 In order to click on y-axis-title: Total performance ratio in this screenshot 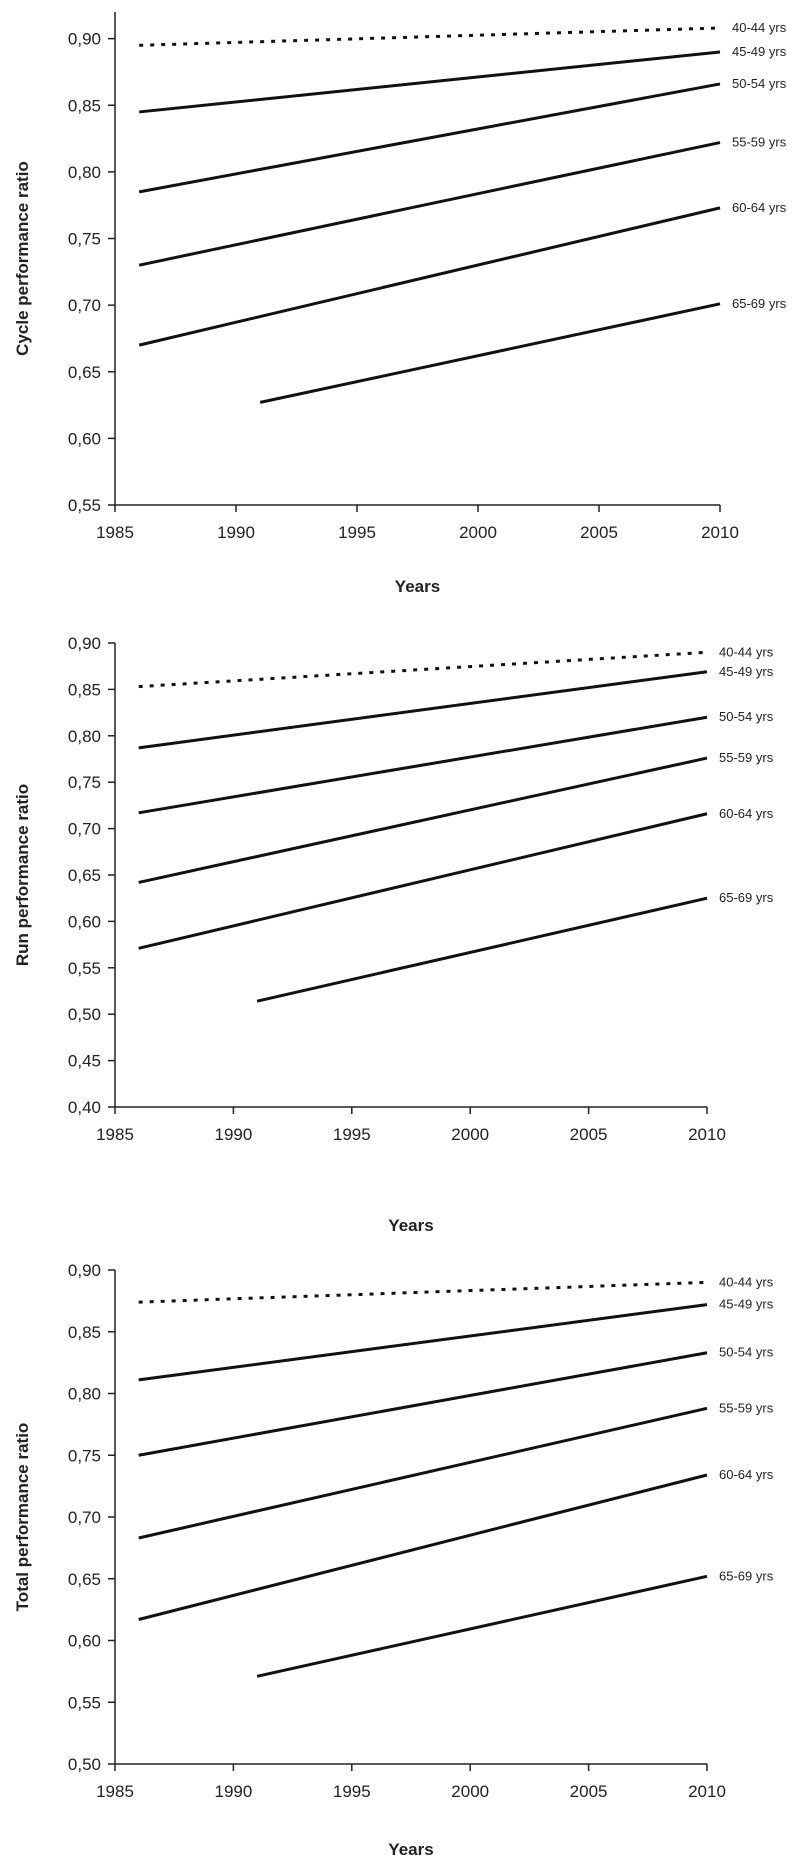, I will do `click(22, 1517)`.